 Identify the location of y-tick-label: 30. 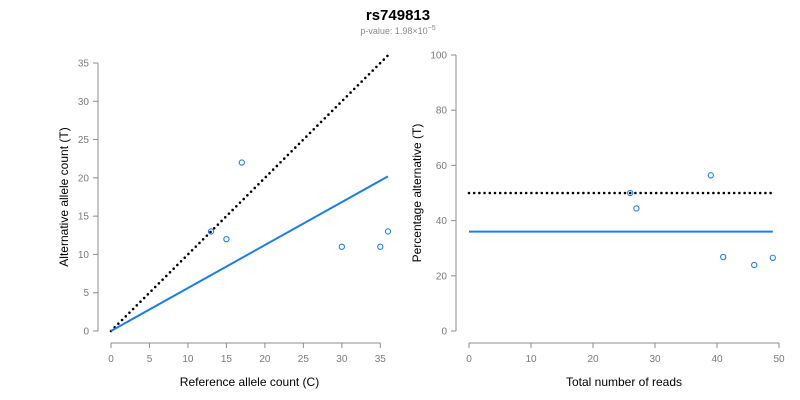
(84, 102).